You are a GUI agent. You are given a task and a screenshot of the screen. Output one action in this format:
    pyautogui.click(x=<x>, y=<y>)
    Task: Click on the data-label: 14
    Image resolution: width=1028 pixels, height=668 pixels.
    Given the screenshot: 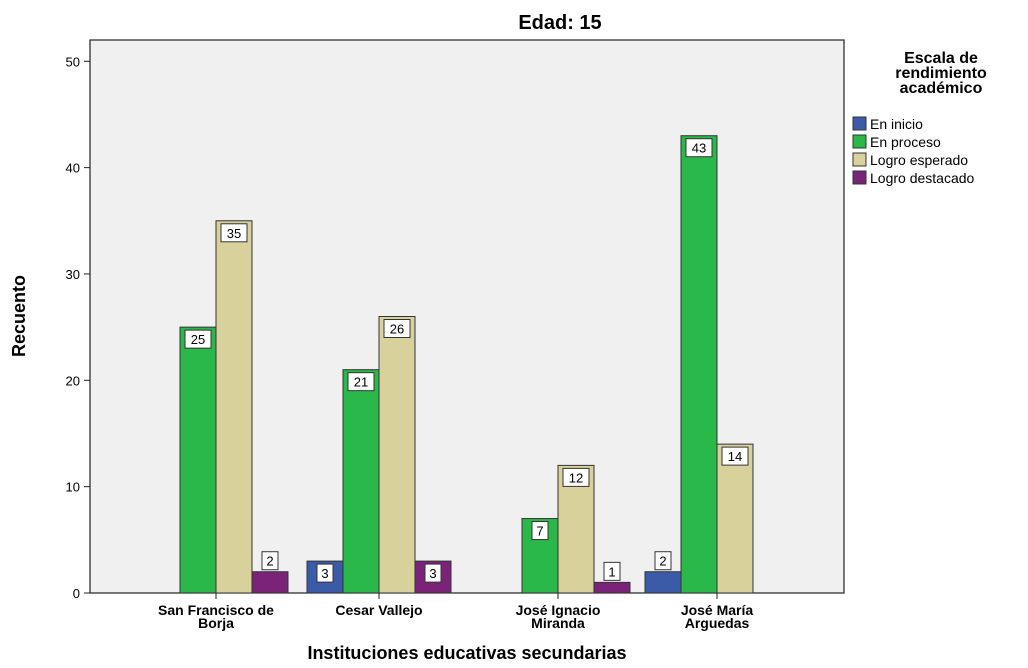 What is the action you would take?
    pyautogui.click(x=735, y=456)
    